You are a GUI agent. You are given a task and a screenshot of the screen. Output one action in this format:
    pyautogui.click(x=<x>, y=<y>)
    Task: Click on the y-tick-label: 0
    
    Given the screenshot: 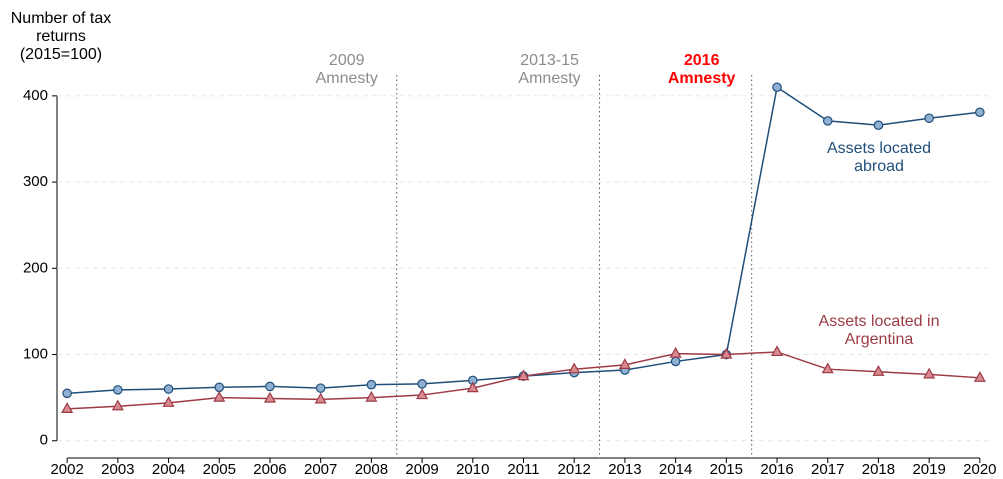 What is the action you would take?
    pyautogui.click(x=44, y=440)
    